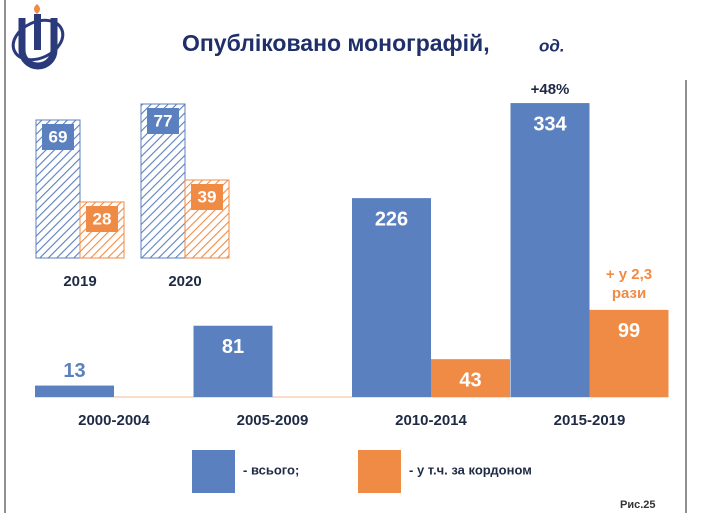 Image resolution: width=703 pixels, height=513 pixels. I want to click on x-tick-label: 2019, so click(79, 281).